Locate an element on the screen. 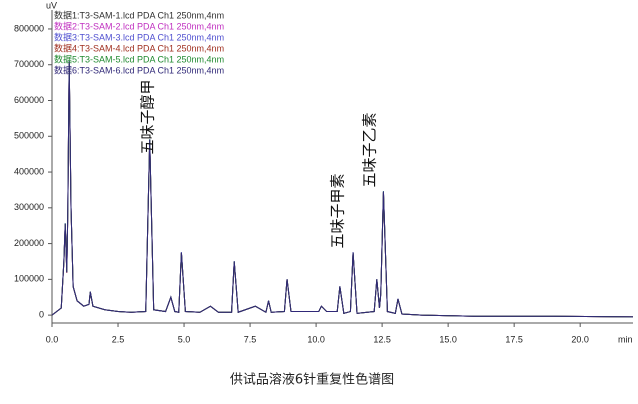  x-tick-label: 17.5 is located at coordinates (514, 339).